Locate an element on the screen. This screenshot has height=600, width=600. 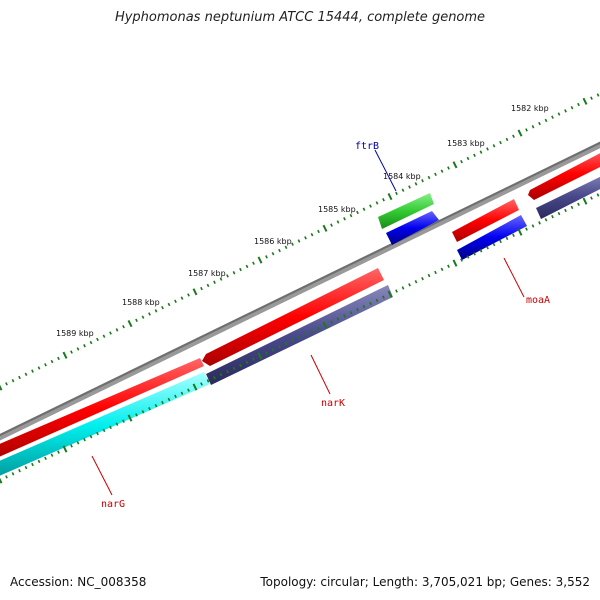
cds-forward-large is located at coordinates (102, 407).